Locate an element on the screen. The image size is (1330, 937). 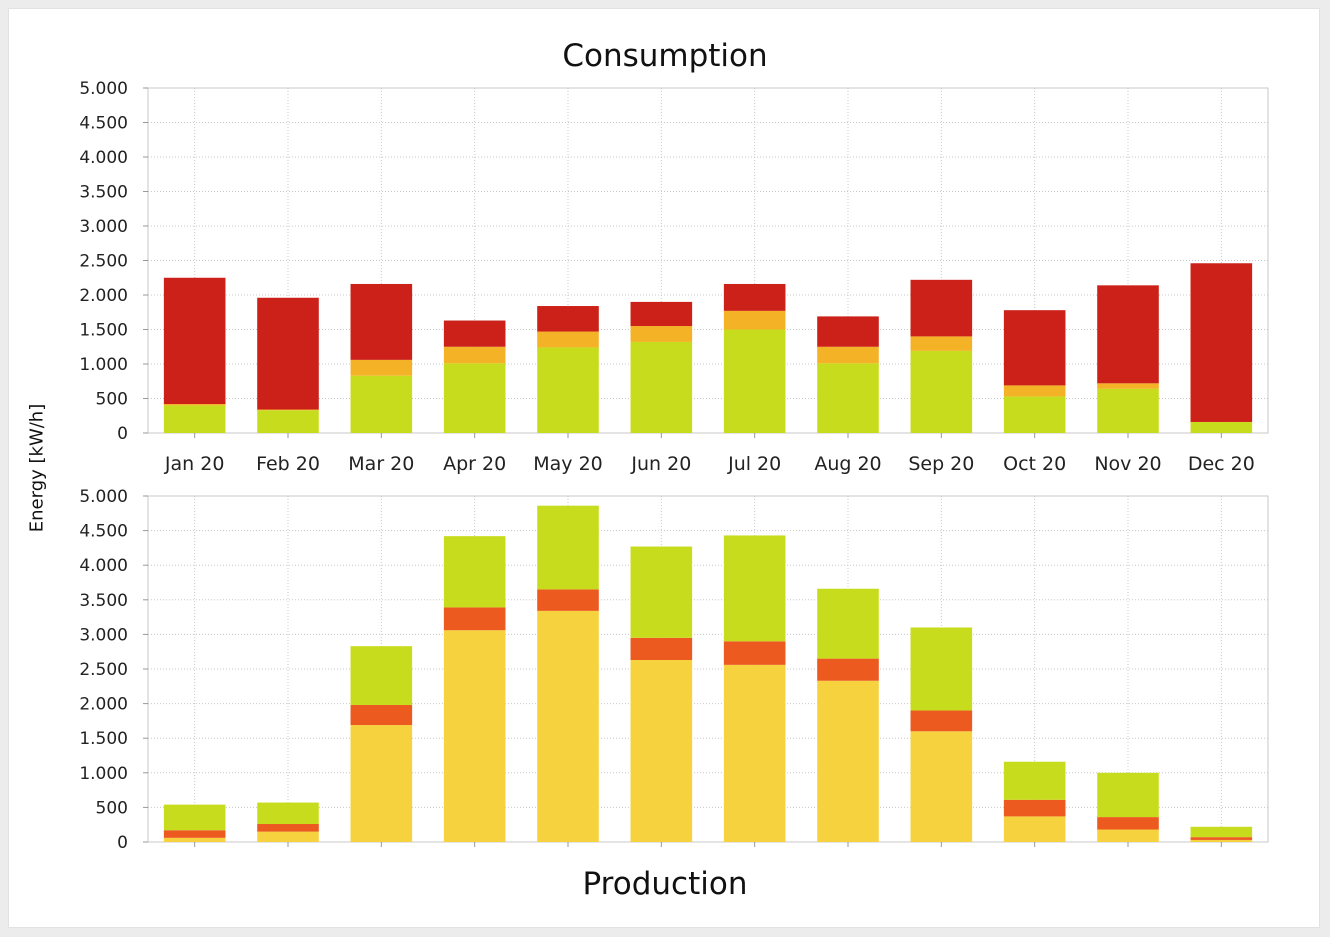
production-y-tick-label: 1.500 is located at coordinates (103, 739).